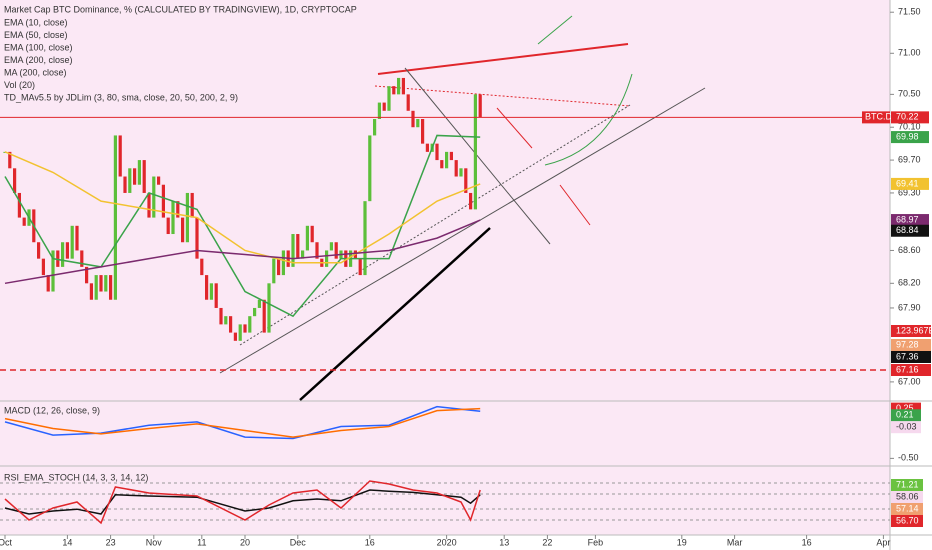 The image size is (932, 550). Describe the element at coordinates (245, 542) in the screenshot. I see `x-tick-label: 20` at that location.